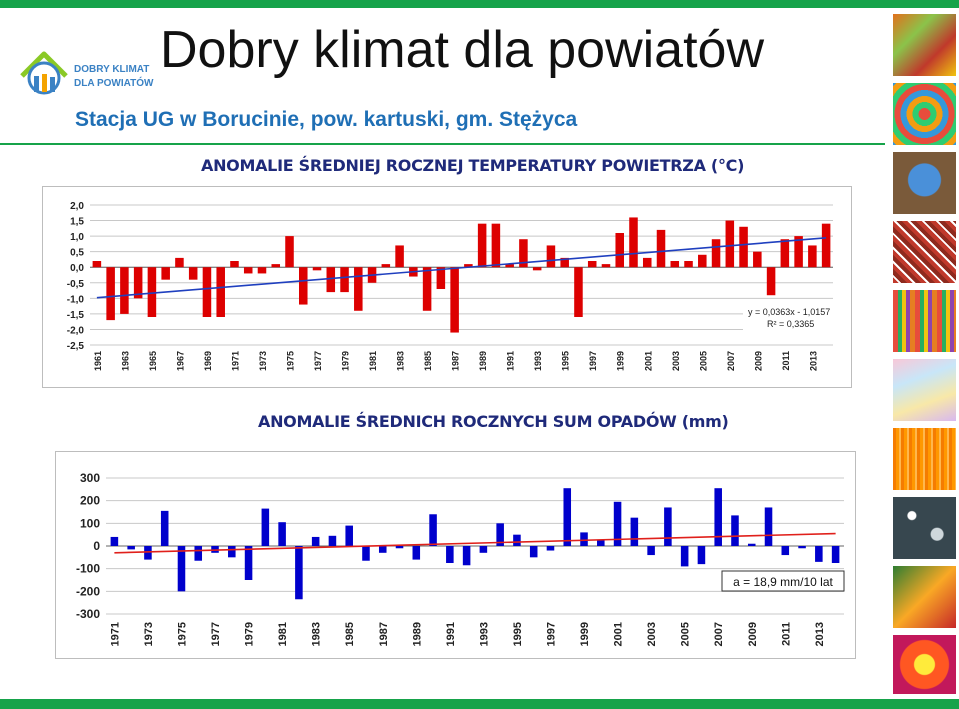 The image size is (959, 709). Describe the element at coordinates (76, 346) in the screenshot. I see `y-tick-label: -2,5` at that location.